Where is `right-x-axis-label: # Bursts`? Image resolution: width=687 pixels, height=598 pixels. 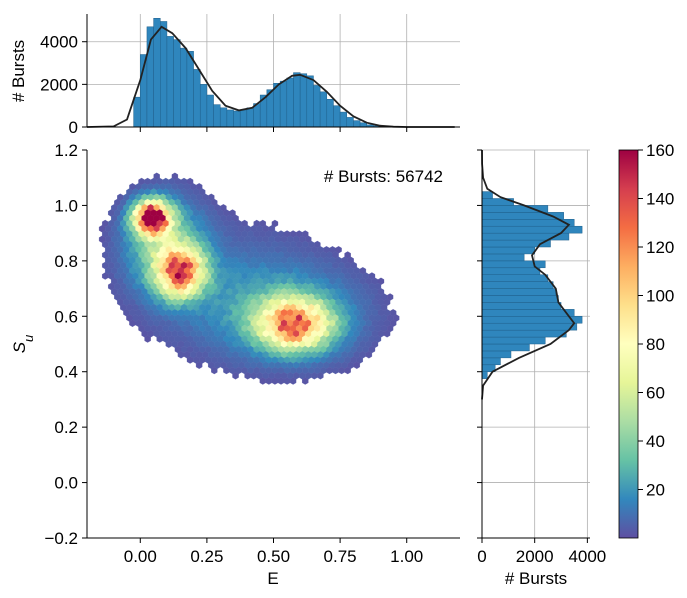 right-x-axis-label: # Bursts is located at coordinates (536, 578).